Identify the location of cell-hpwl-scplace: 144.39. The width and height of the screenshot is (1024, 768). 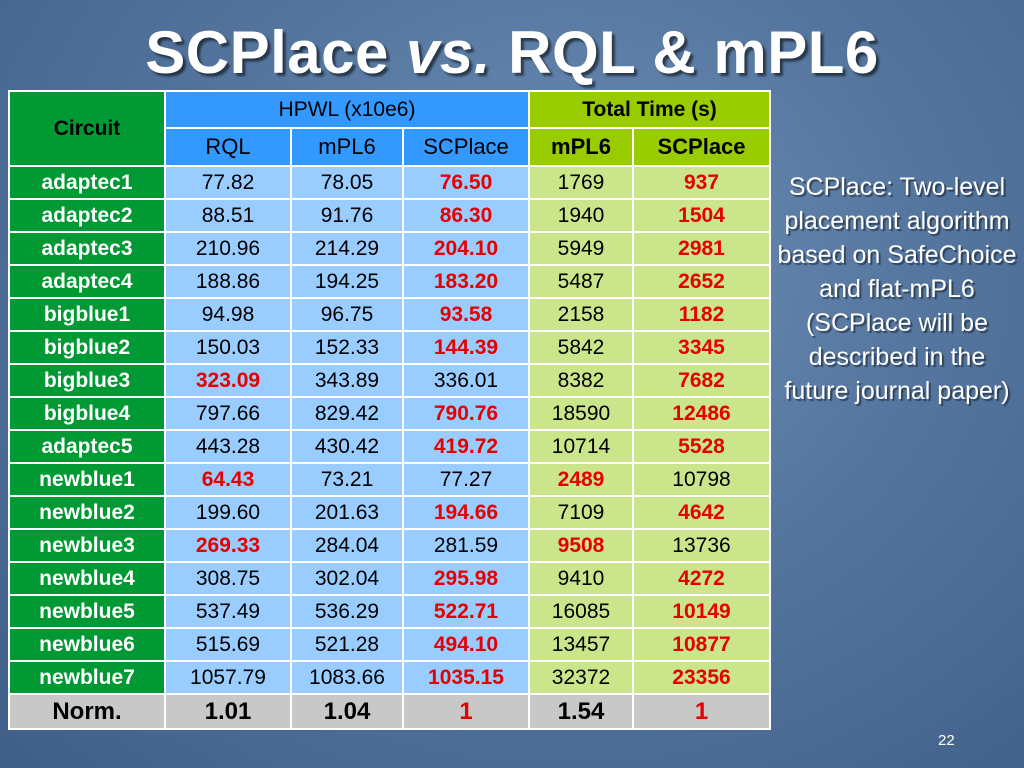
(466, 347).